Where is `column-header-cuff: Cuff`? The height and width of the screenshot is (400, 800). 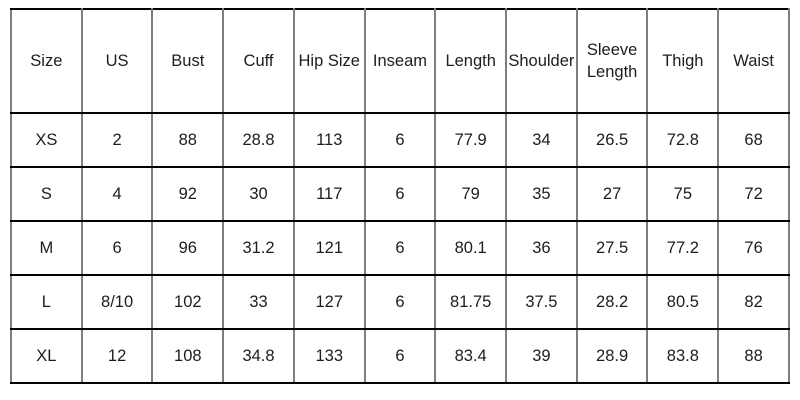 column-header-cuff: Cuff is located at coordinates (258, 61).